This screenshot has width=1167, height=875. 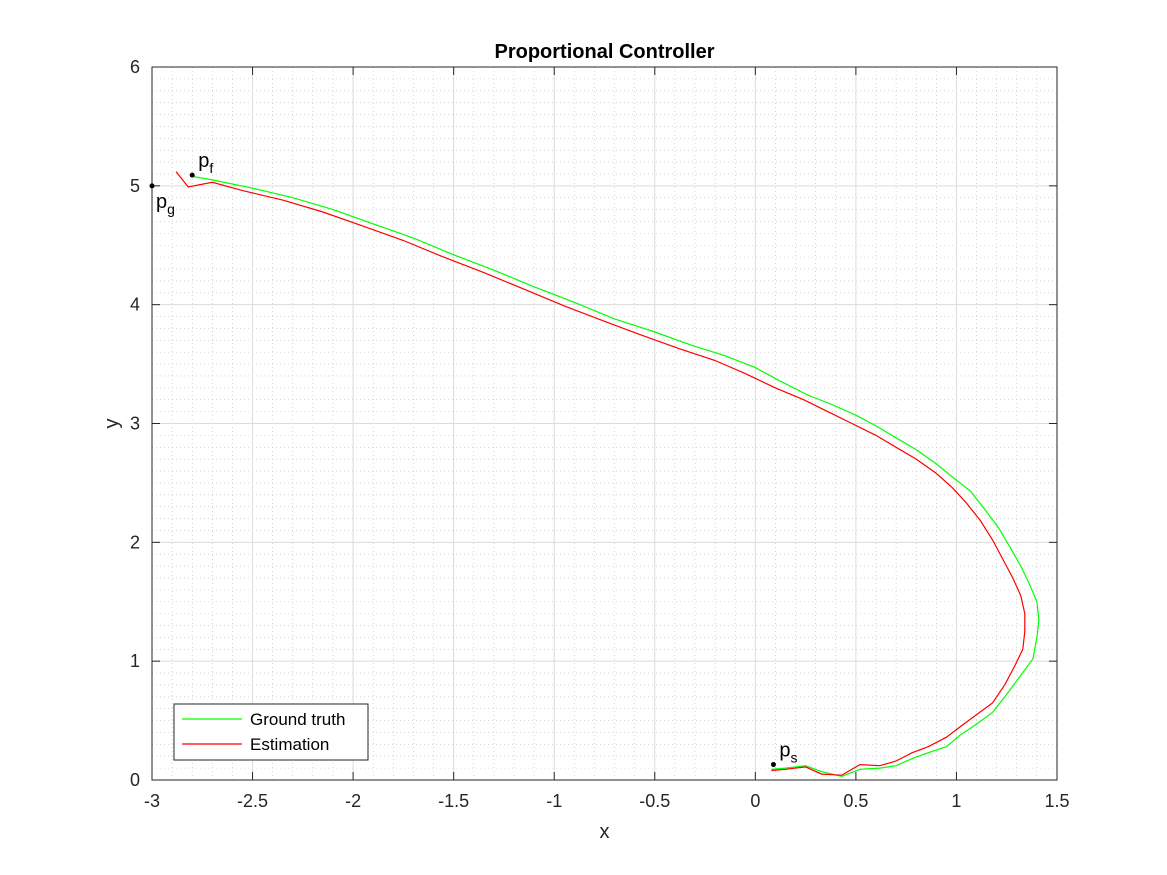 I want to click on y-tick-label: 1, so click(x=135, y=661).